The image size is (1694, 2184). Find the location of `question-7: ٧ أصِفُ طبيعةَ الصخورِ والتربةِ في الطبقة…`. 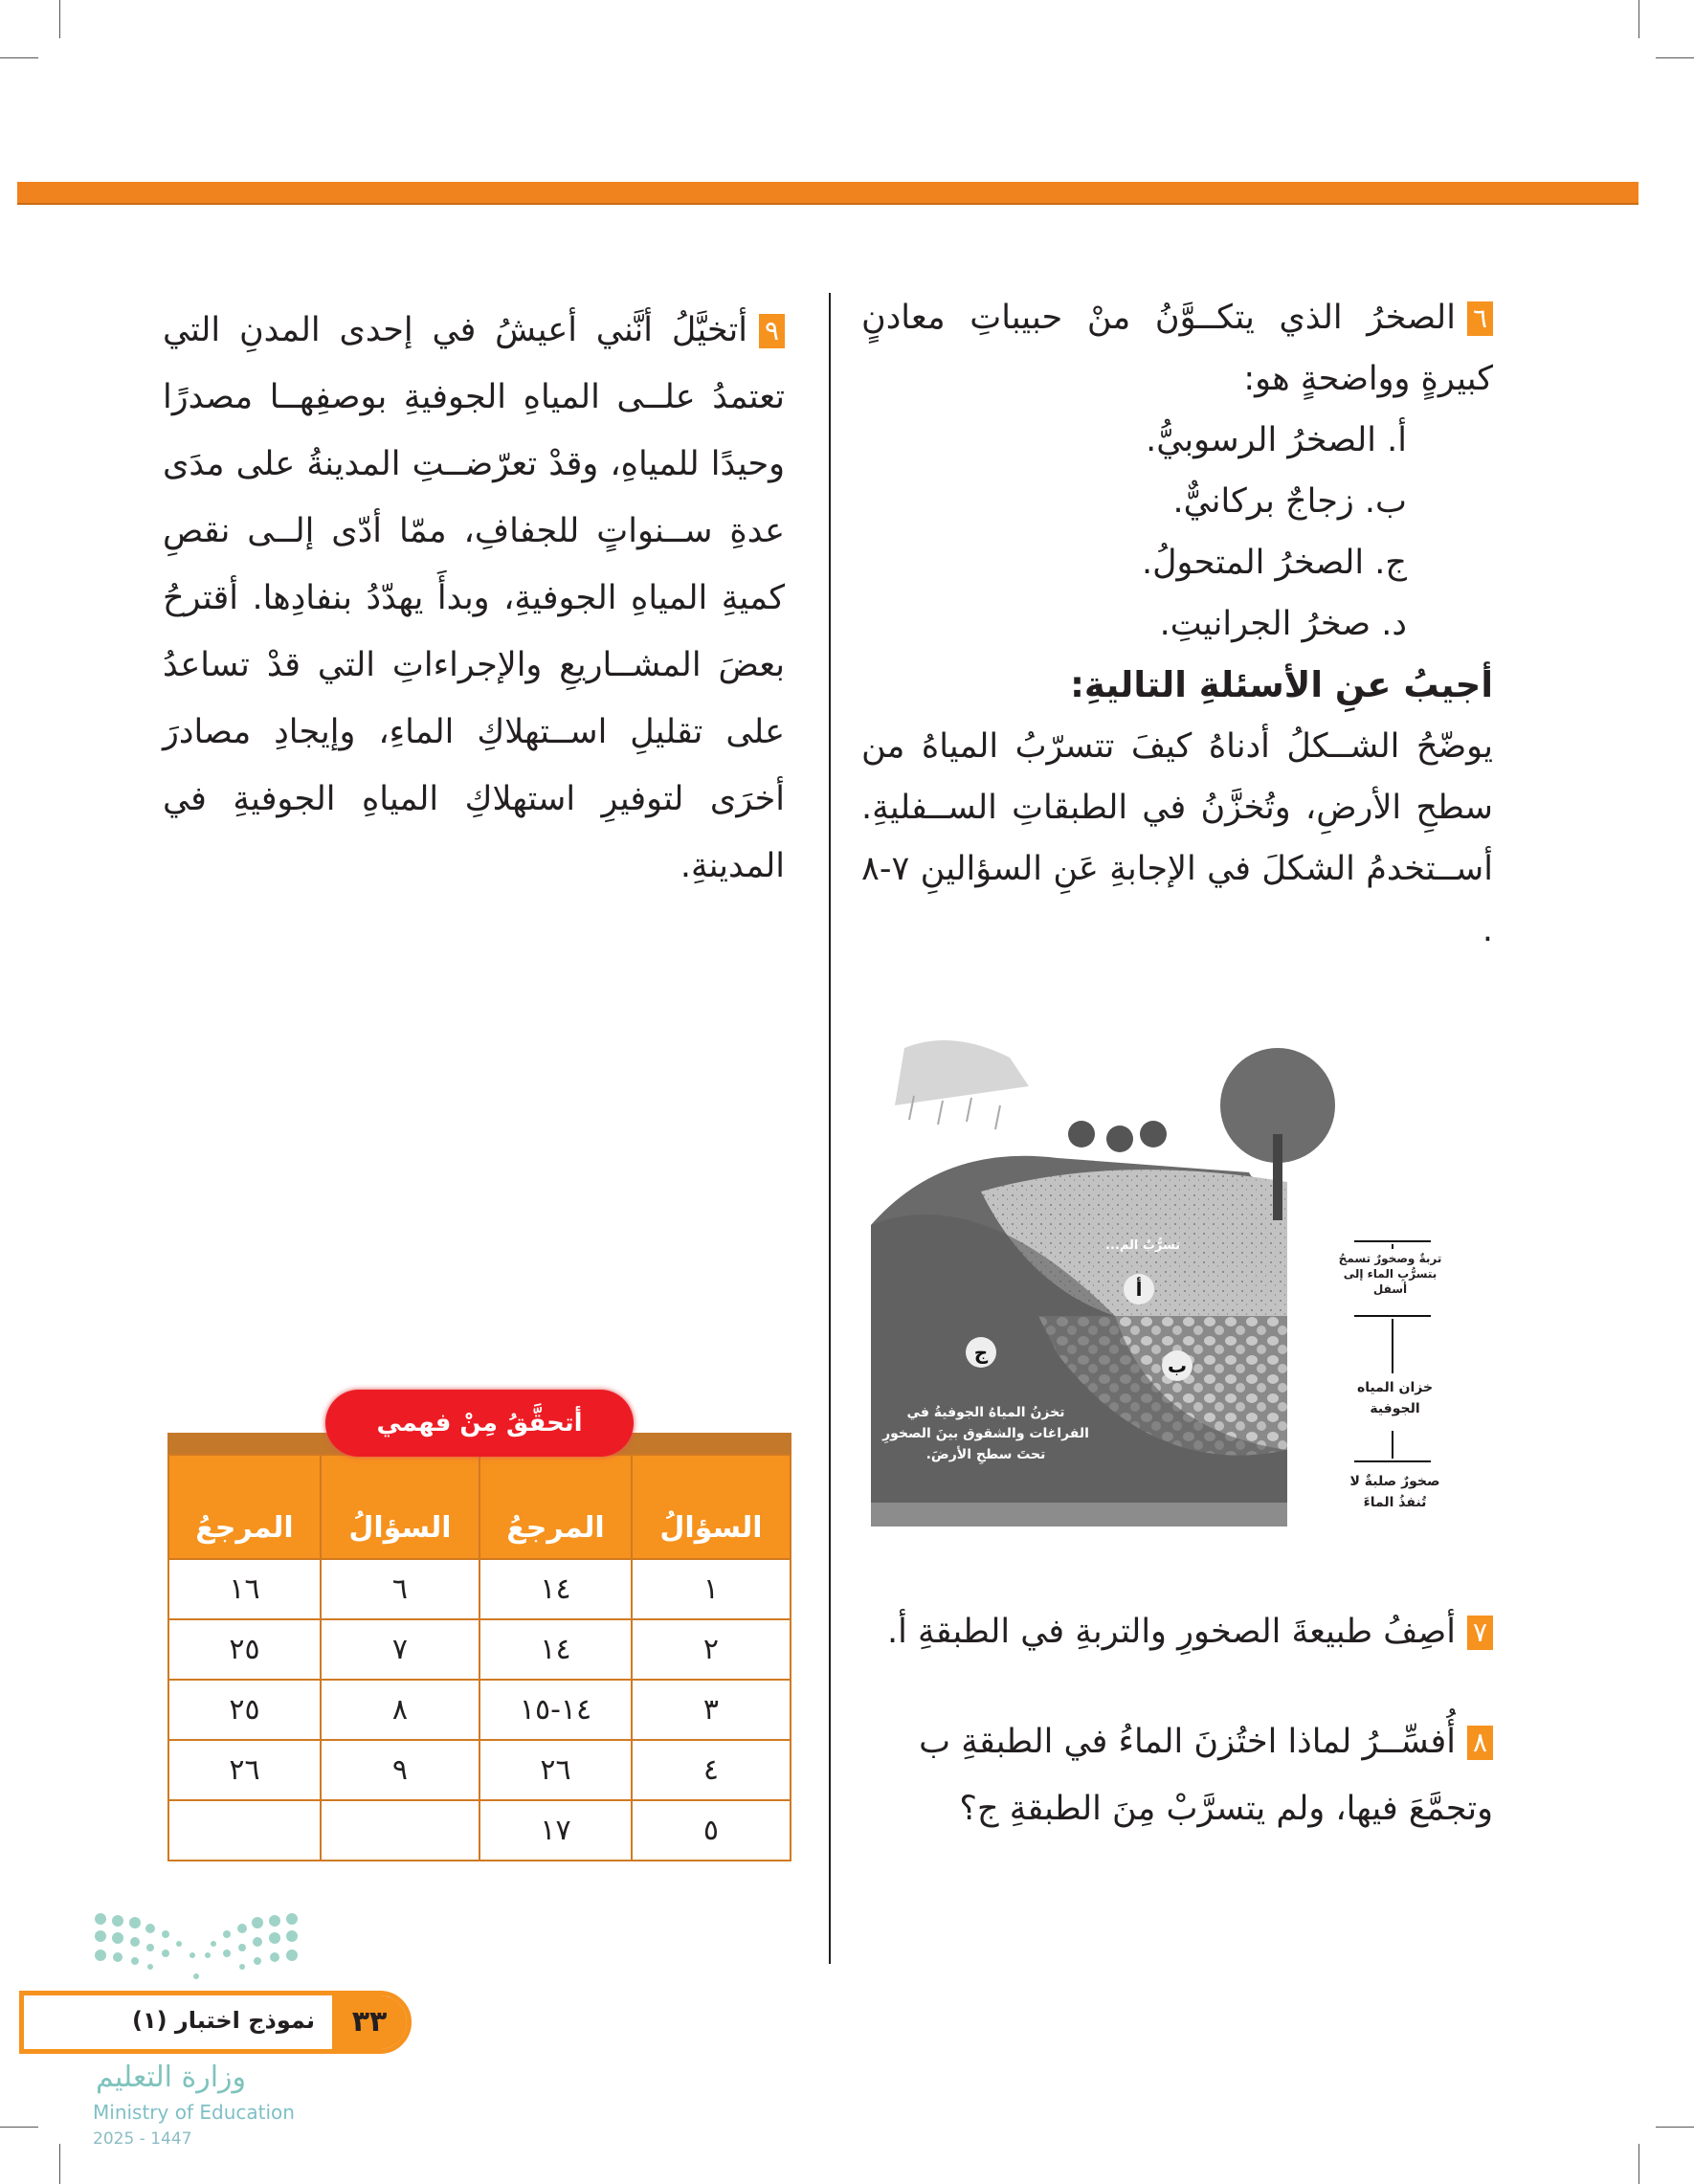

question-7: ٧ أصِفُ طبيعةَ الصخورِ والتربةِ في الطبقة… is located at coordinates (1177, 1632).